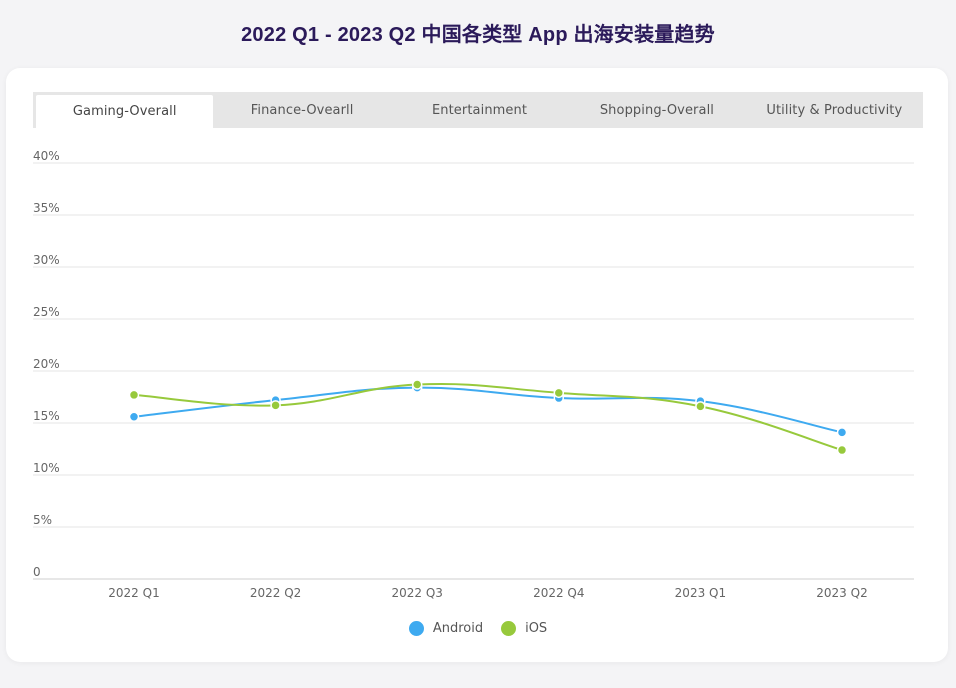  What do you see at coordinates (841, 593) in the screenshot?
I see `x-tick-label: 2023 Q2` at bounding box center [841, 593].